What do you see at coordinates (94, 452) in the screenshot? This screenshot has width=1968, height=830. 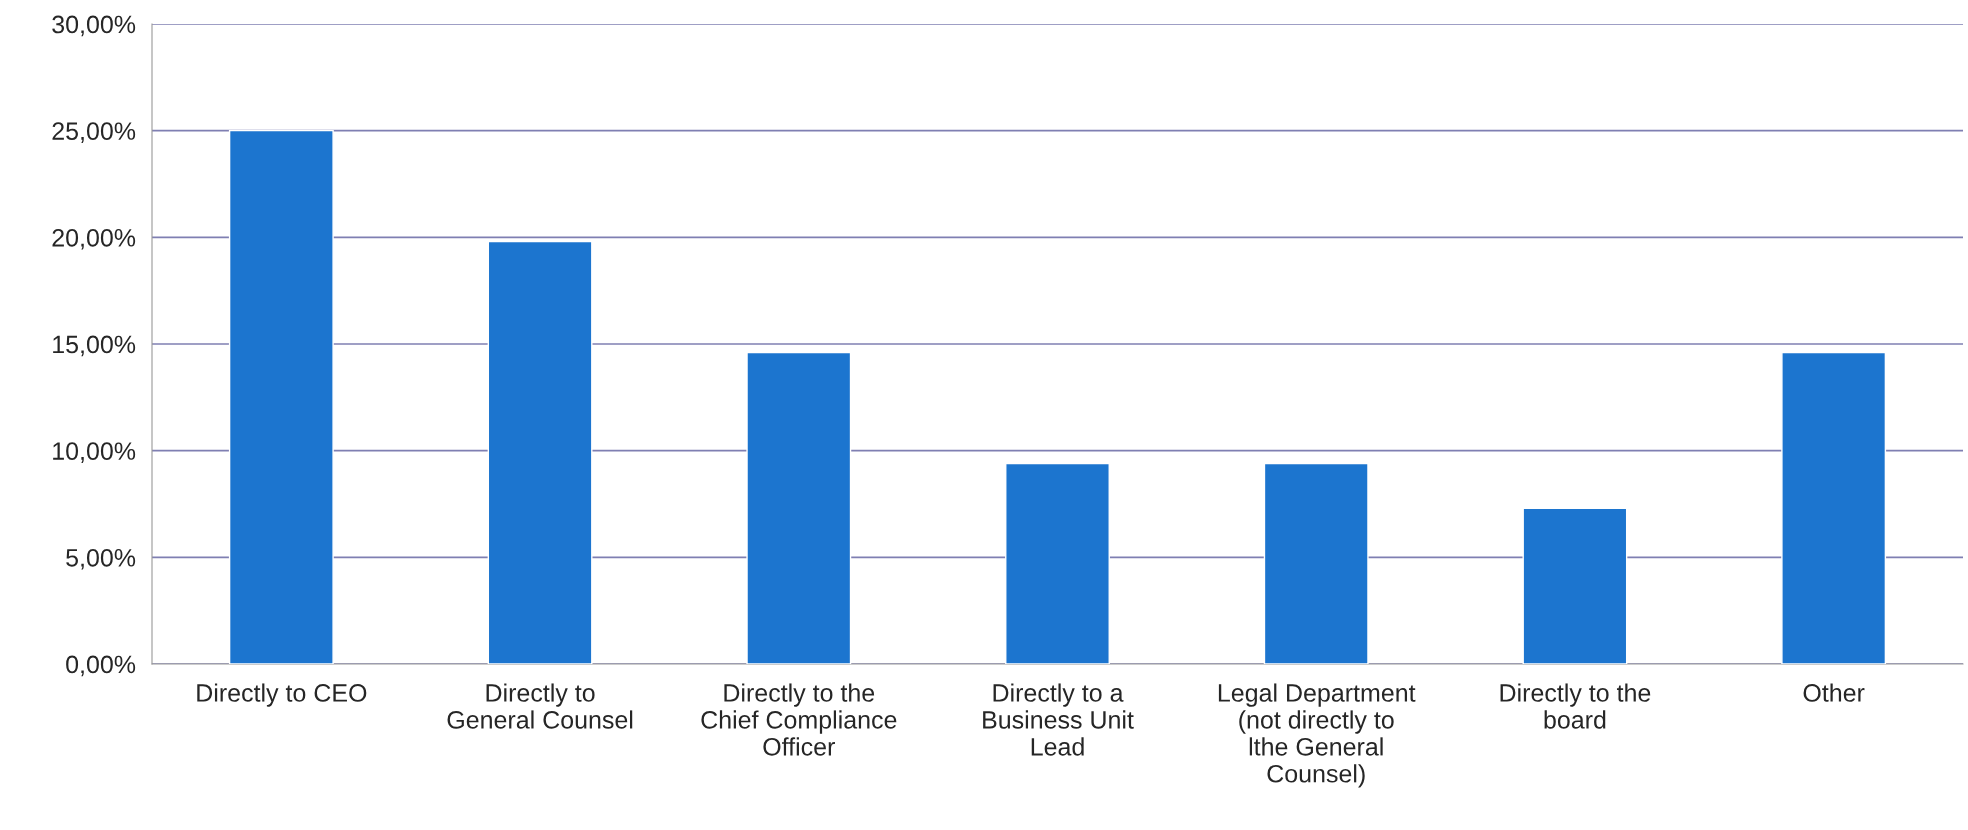 I see `y-tick-label: 10,00%` at bounding box center [94, 452].